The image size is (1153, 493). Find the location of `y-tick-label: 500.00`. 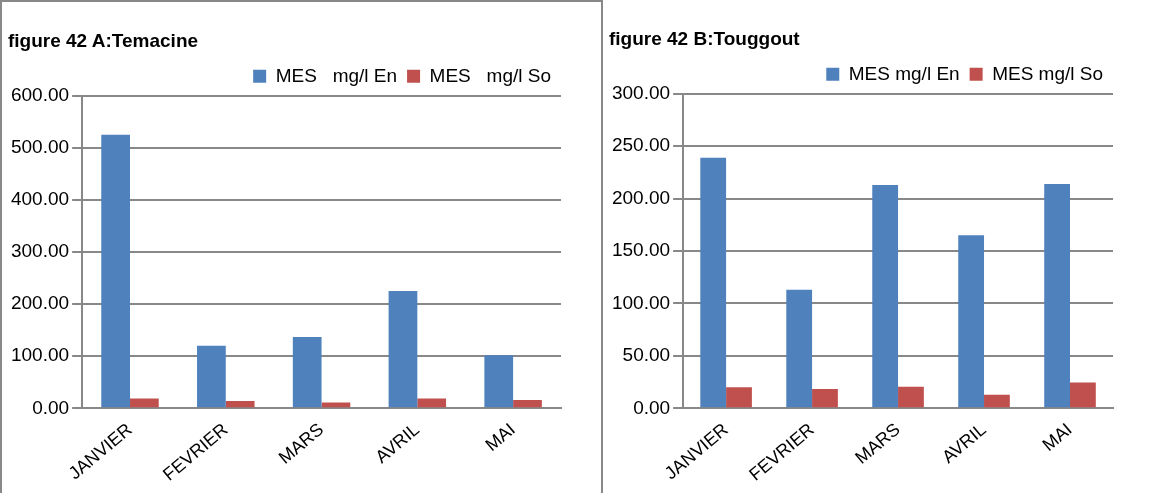

y-tick-label: 500.00 is located at coordinates (40, 147).